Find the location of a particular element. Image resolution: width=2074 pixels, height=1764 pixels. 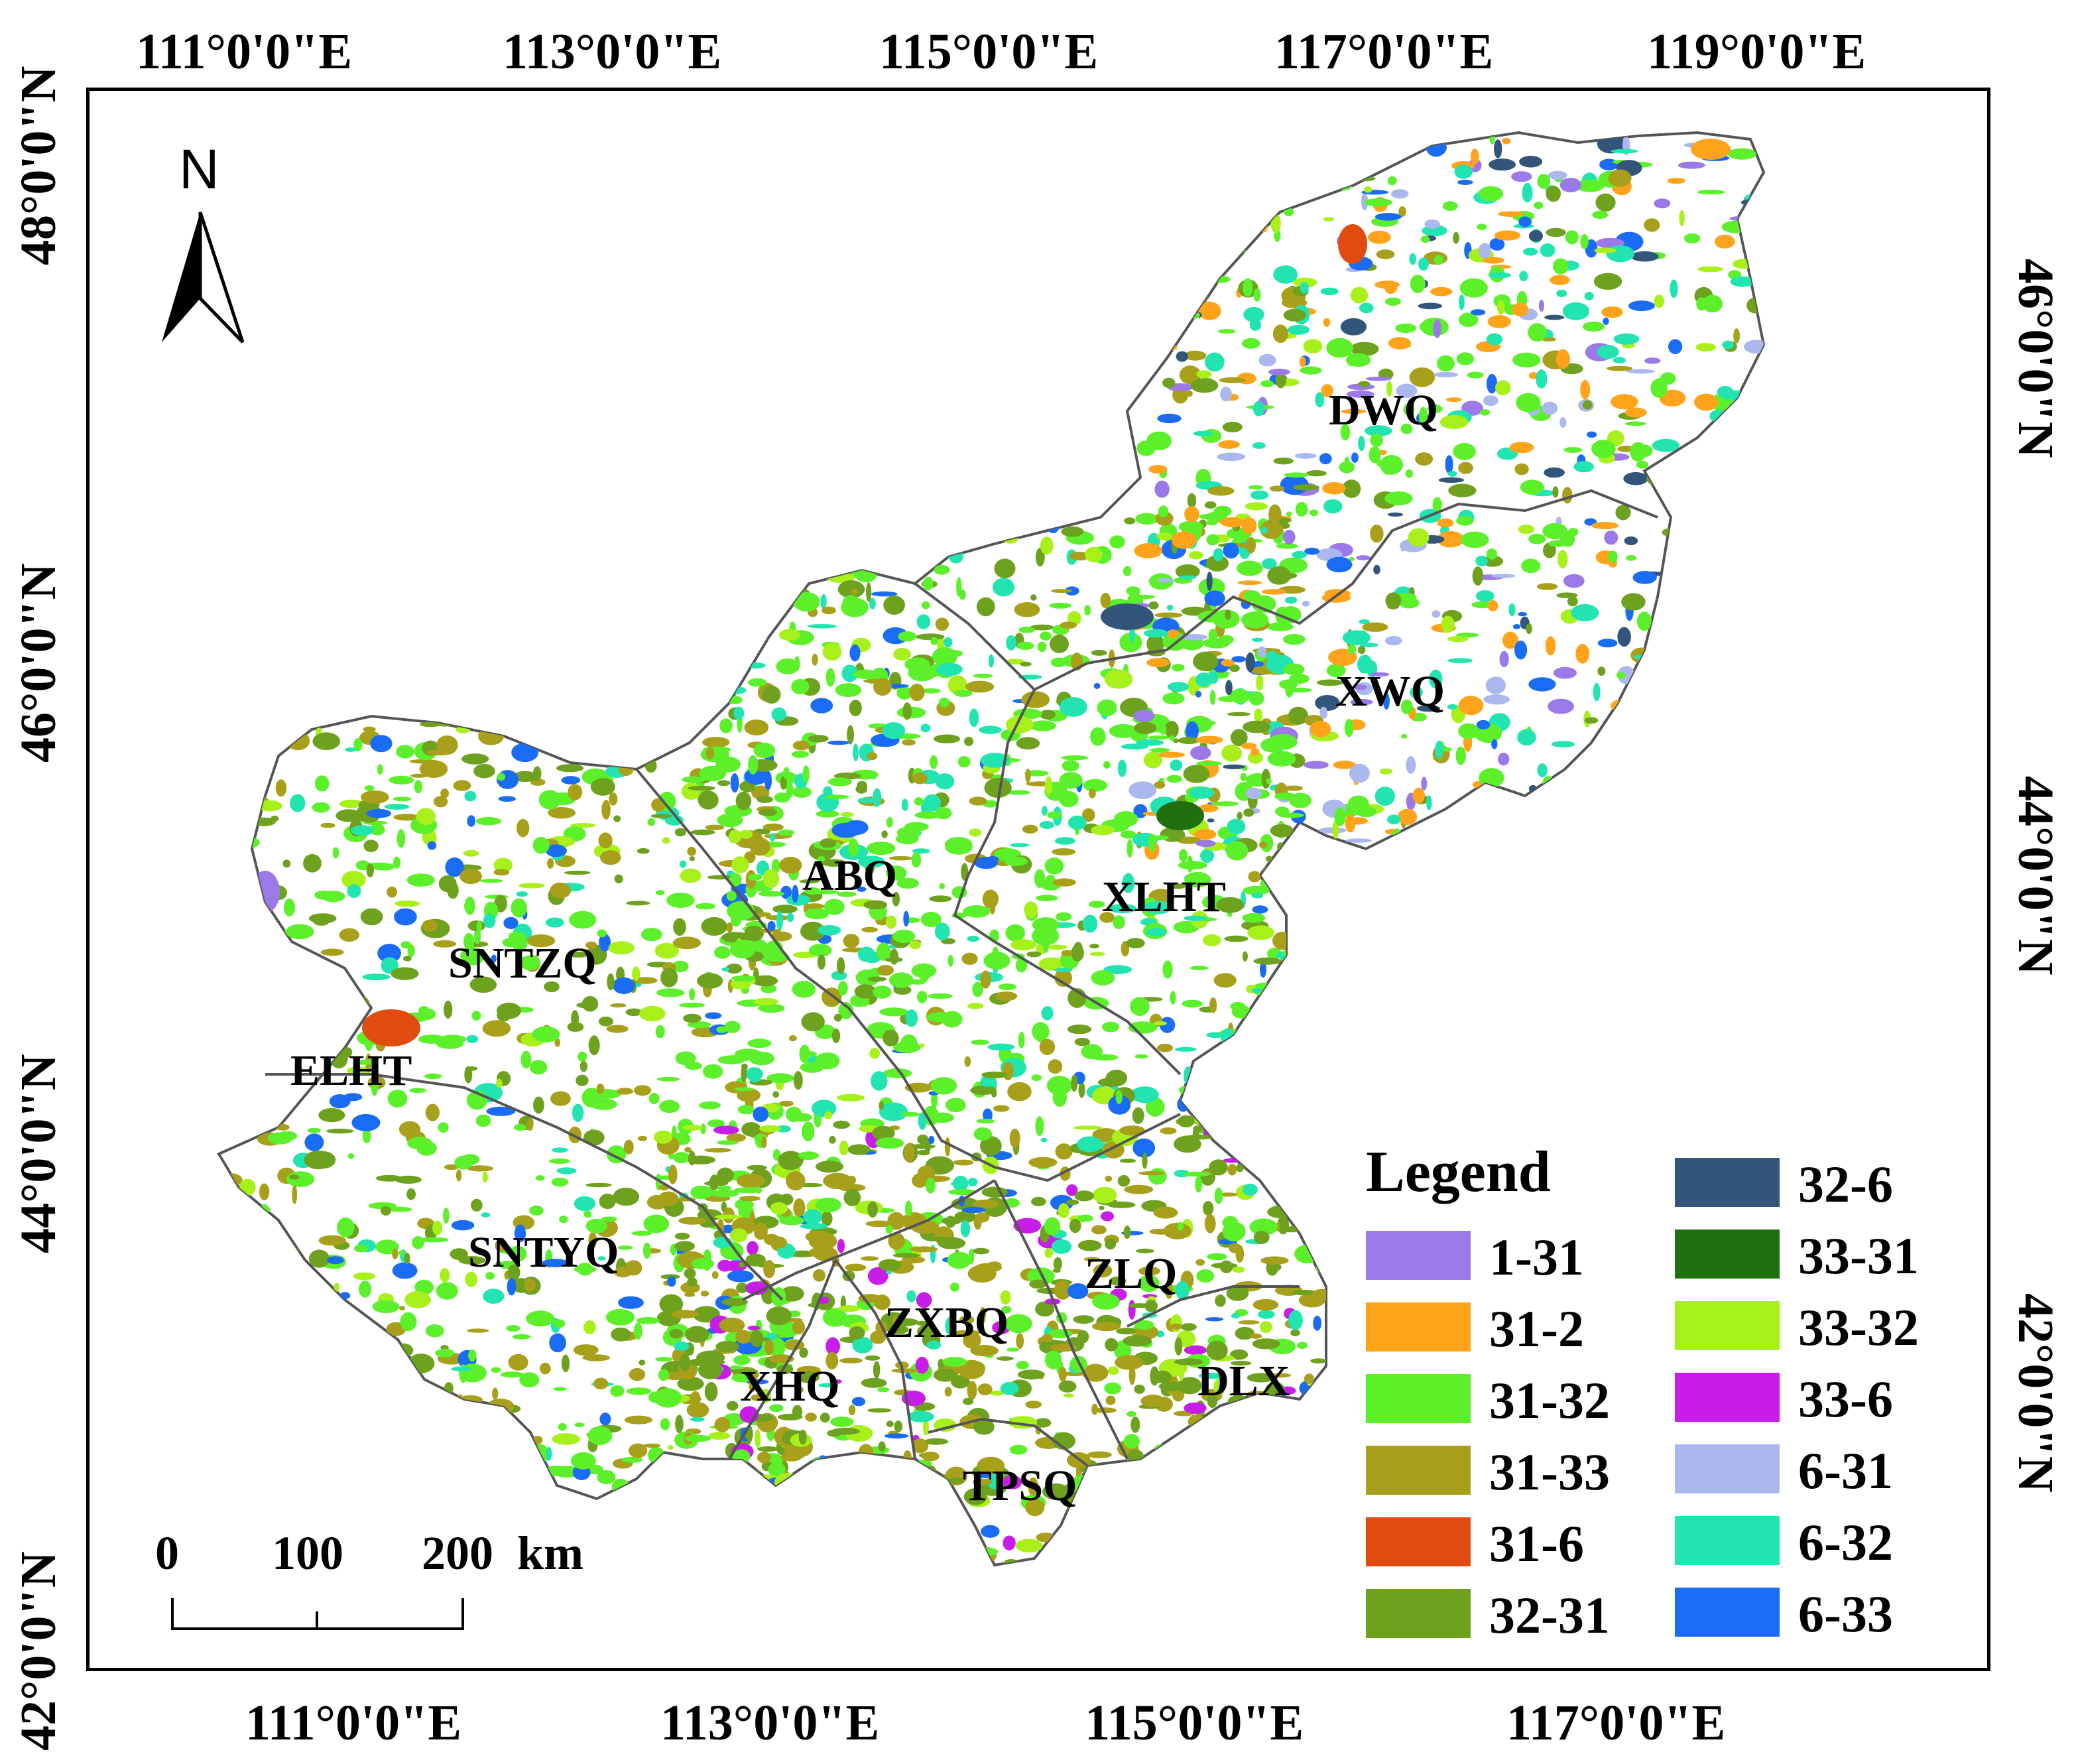

region-label-tpsq: TPSQ is located at coordinates (1020, 1486).